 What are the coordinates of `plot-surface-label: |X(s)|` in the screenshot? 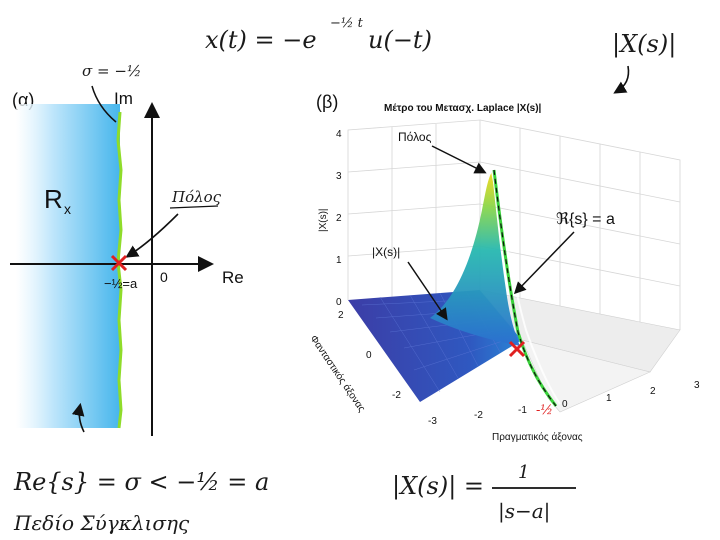 It's located at (386, 252).